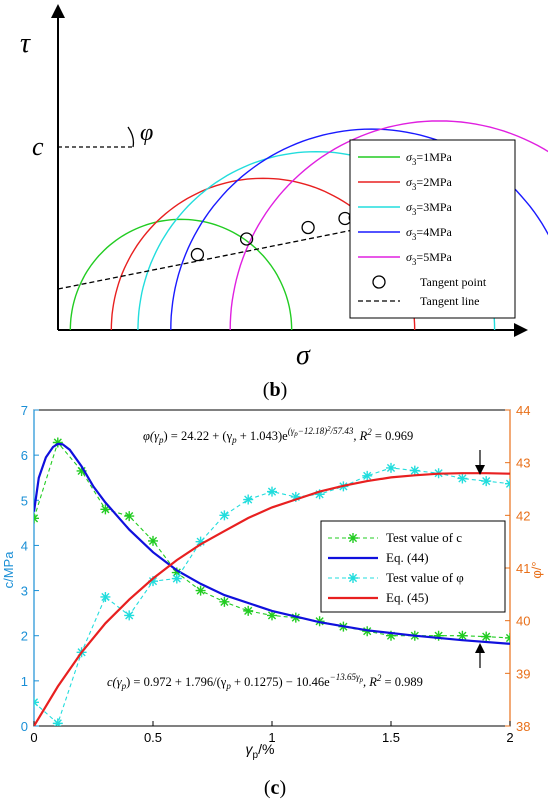 The image size is (550, 807). What do you see at coordinates (24, 681) in the screenshot?
I see `y-left-tick-label: 1` at bounding box center [24, 681].